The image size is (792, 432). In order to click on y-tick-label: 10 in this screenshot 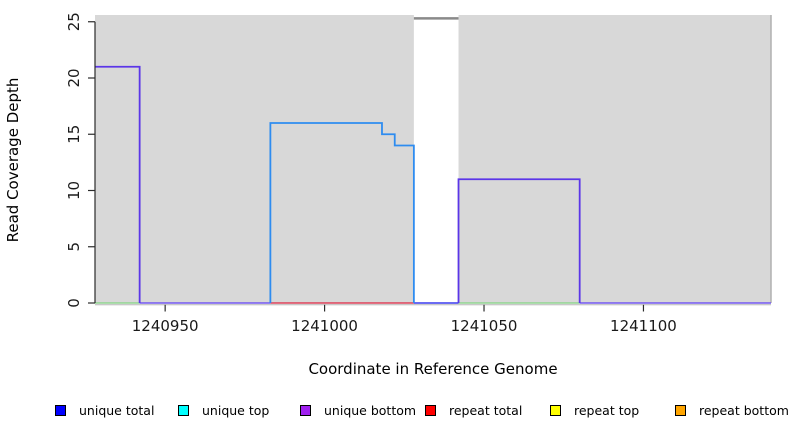, I will do `click(74, 190)`.